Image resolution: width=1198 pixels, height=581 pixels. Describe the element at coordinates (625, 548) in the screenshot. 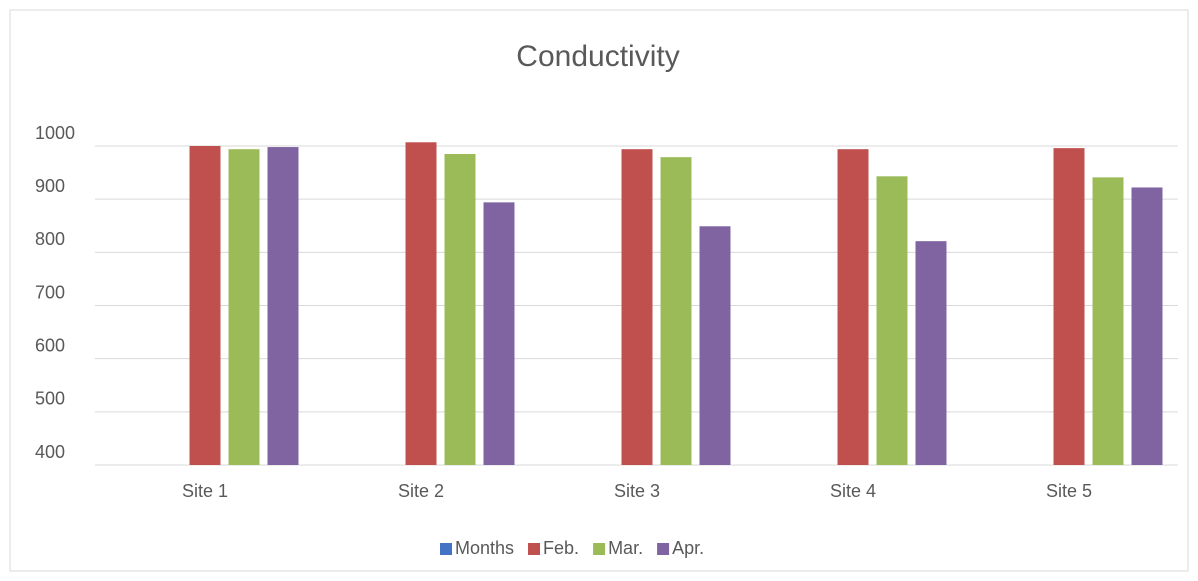

I see `legend-label: Mar.` at that location.